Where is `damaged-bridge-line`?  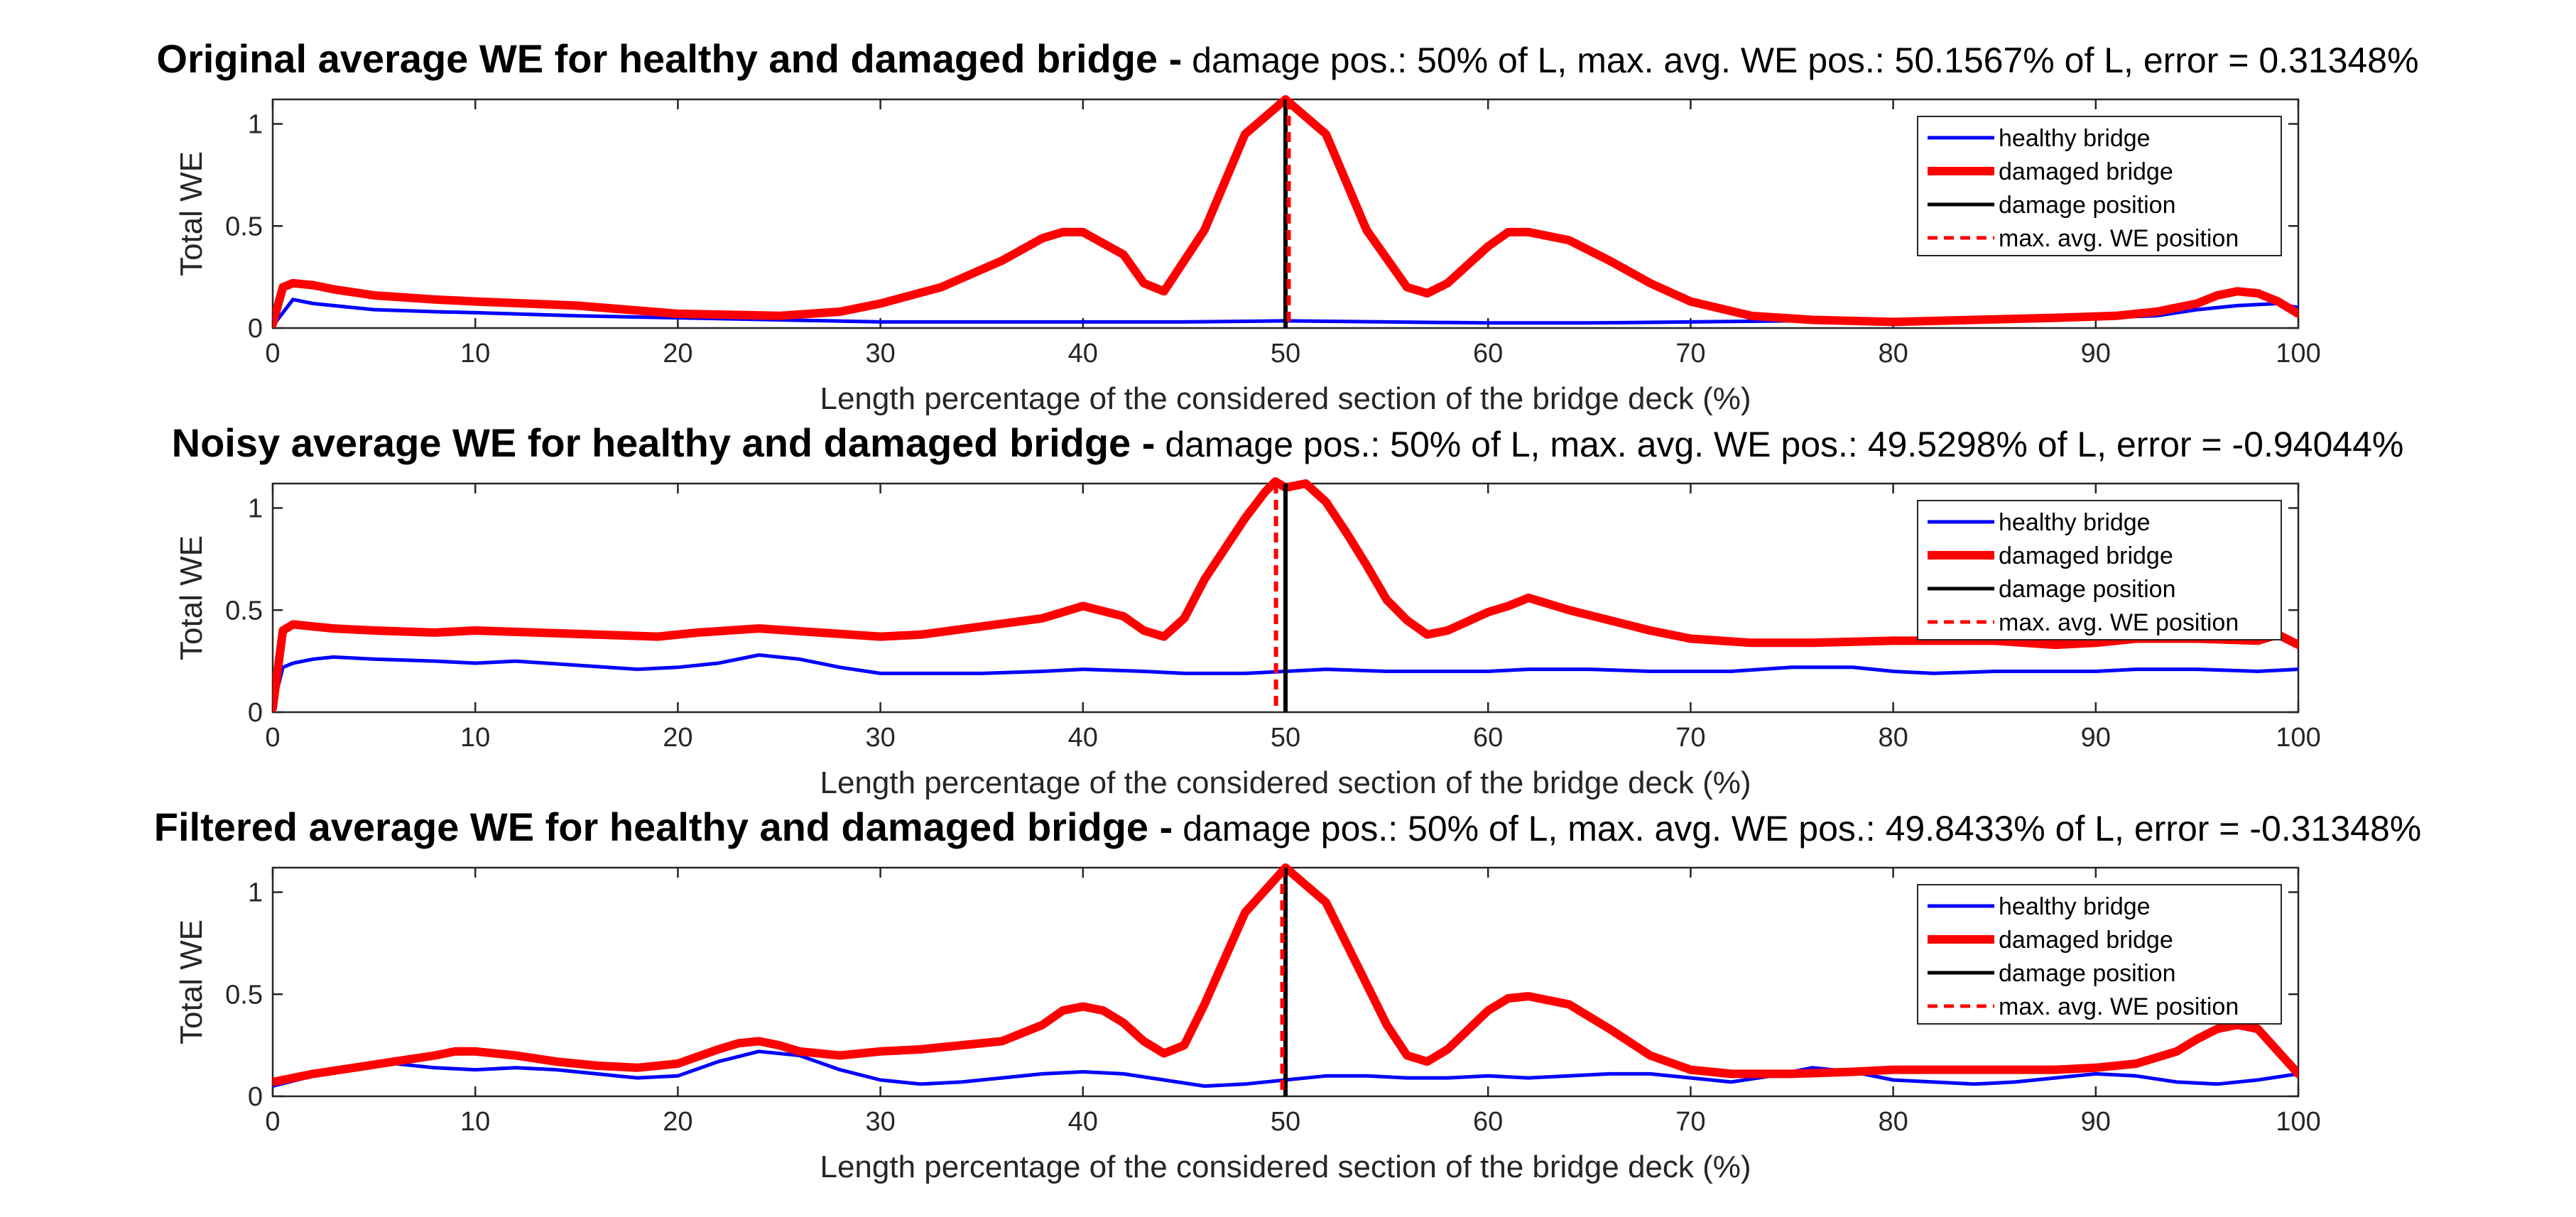 damaged-bridge-line is located at coordinates (1285, 974).